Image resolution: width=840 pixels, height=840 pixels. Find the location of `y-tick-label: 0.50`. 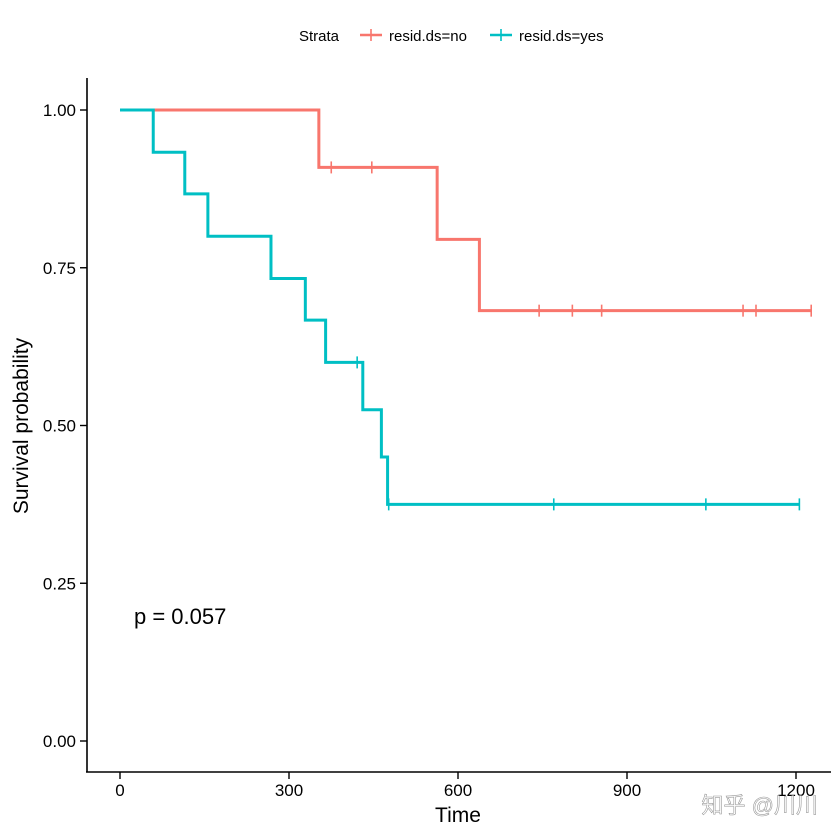

y-tick-label: 0.50 is located at coordinates (59, 426).